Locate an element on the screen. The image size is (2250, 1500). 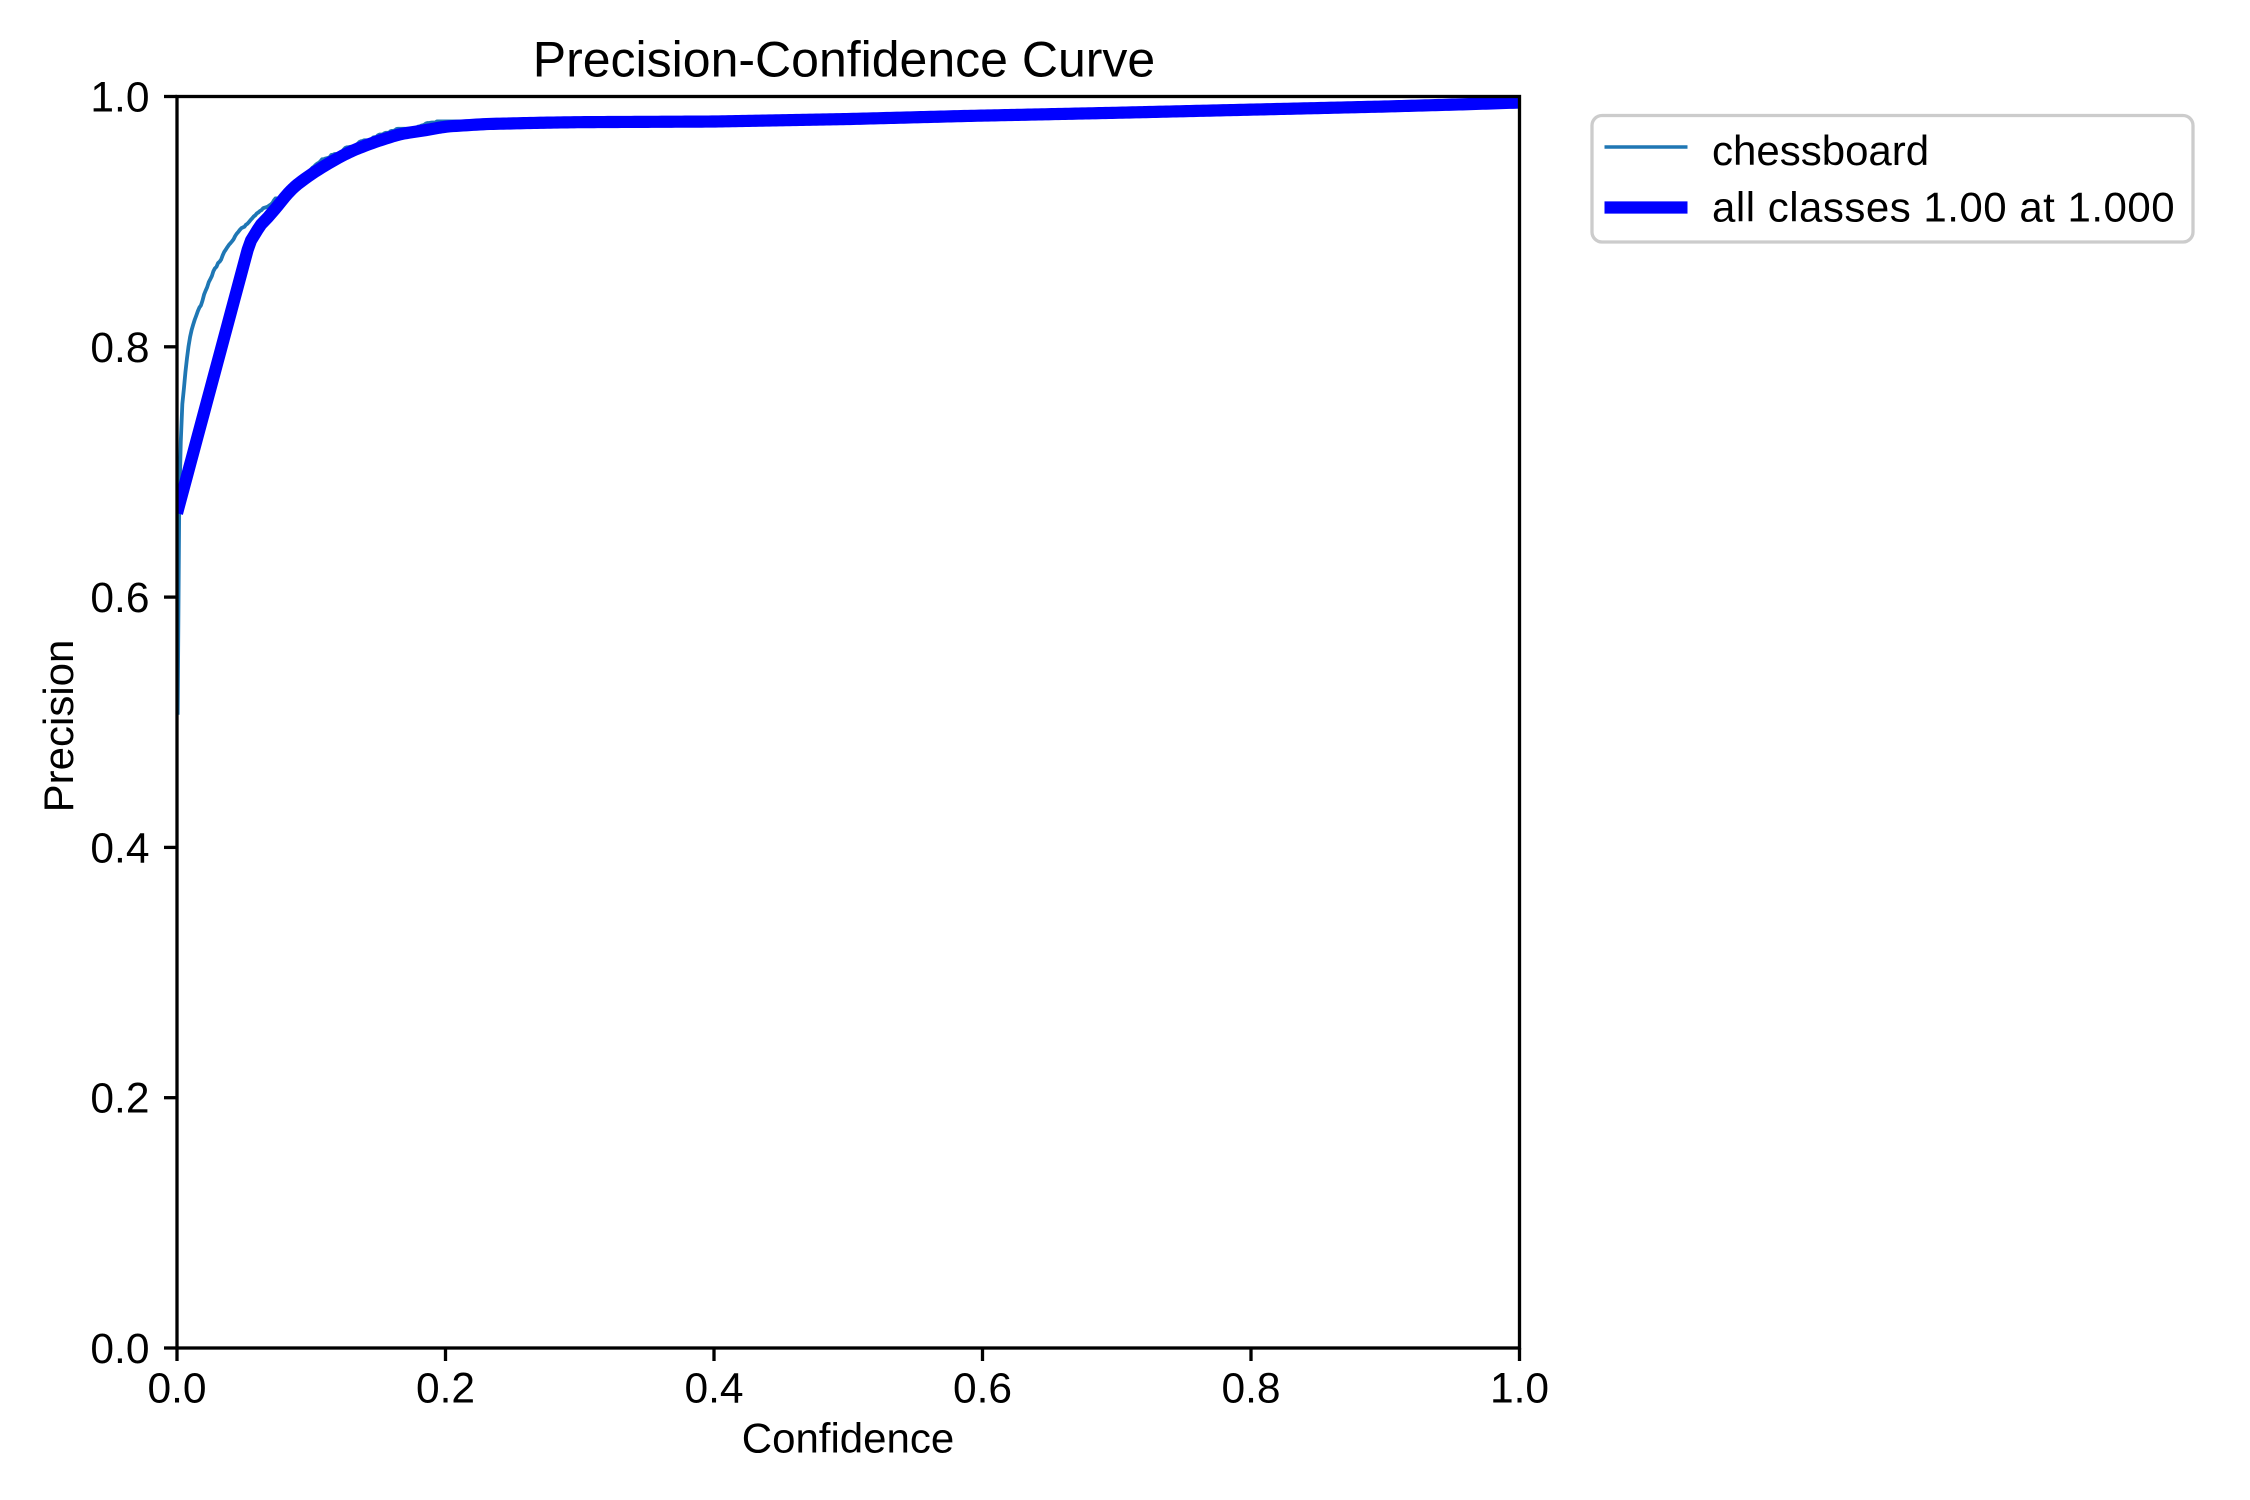
svg-text: all classes 1.00 at 1.000 is located at coordinates (1943, 207).